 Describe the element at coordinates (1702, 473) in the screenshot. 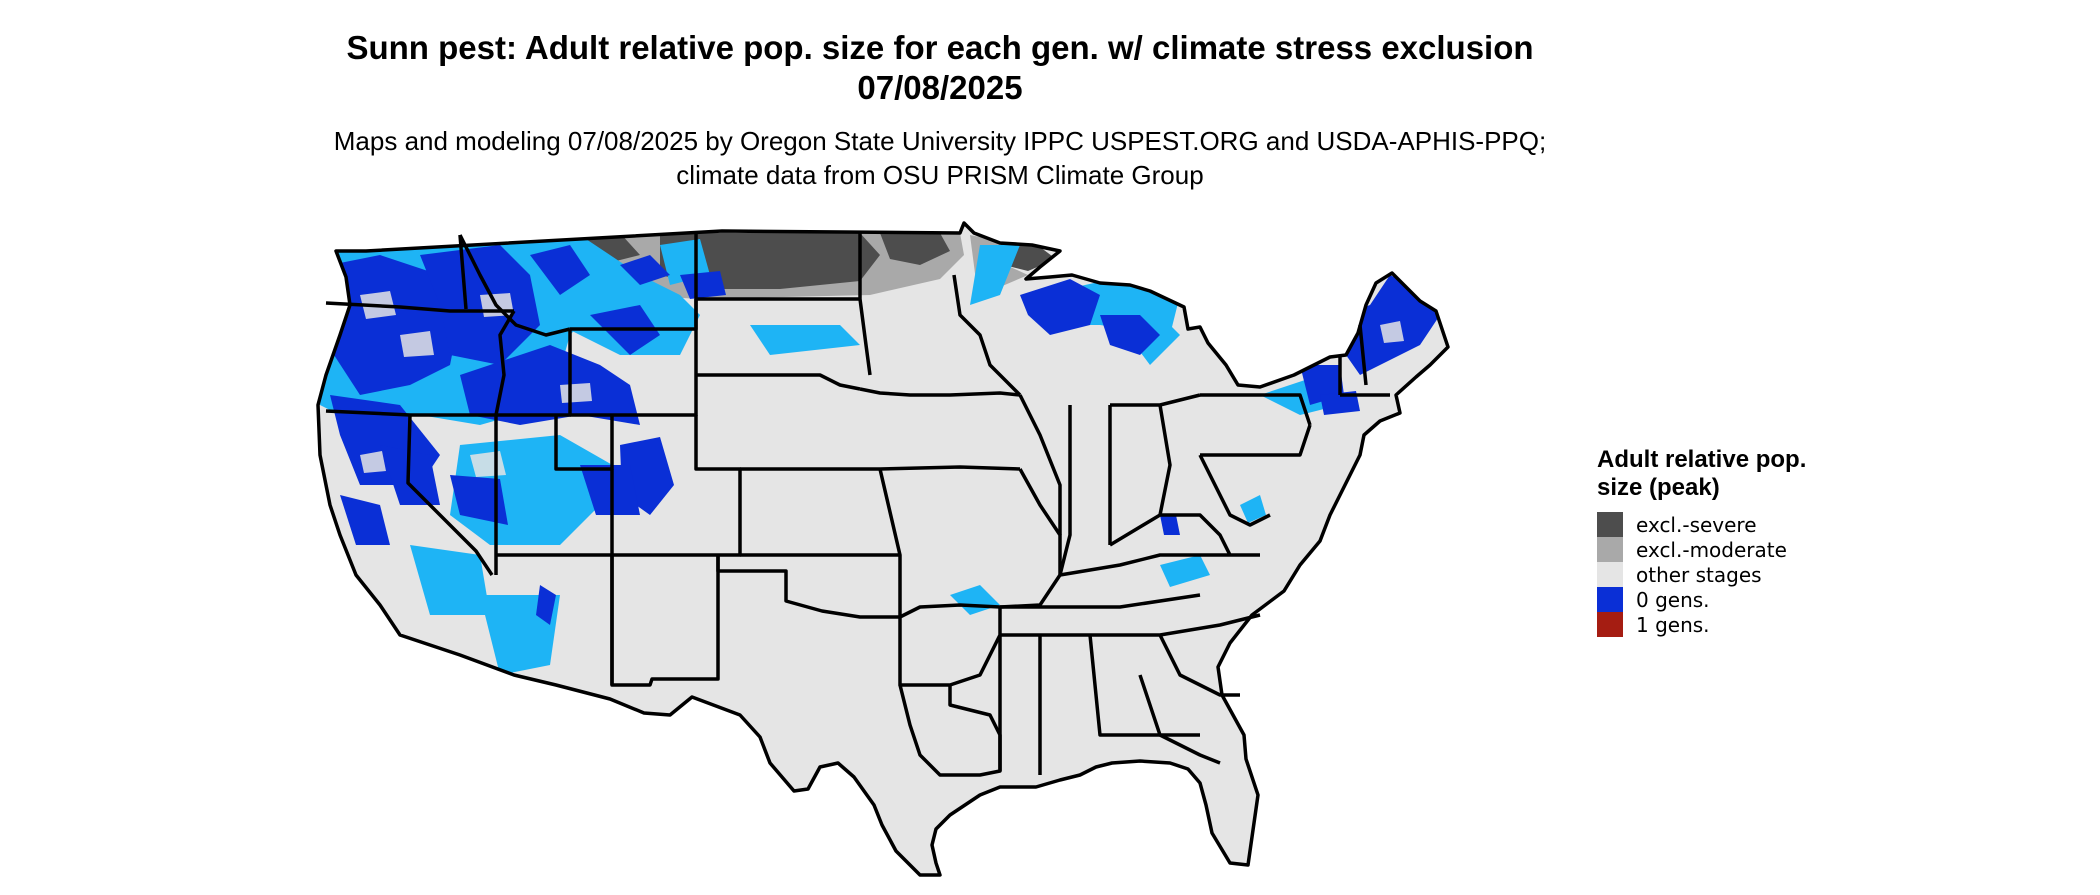

I see `legend-title: Adult relative pop. size (peak)` at that location.